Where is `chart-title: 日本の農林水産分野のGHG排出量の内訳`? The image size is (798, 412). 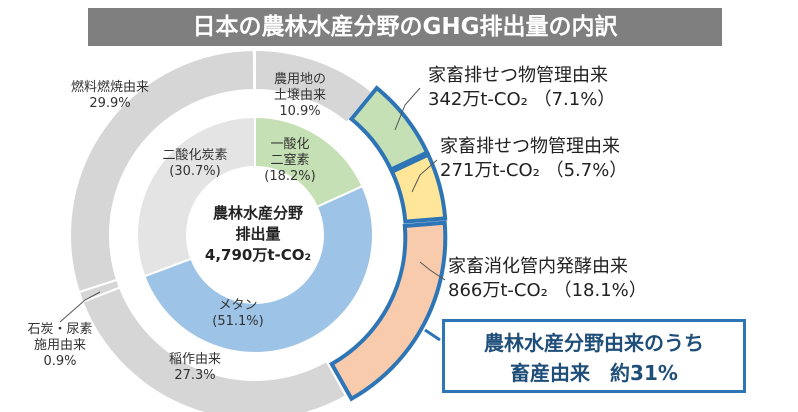 chart-title: 日本の農林水産分野のGHG排出量の内訳 is located at coordinates (405, 27).